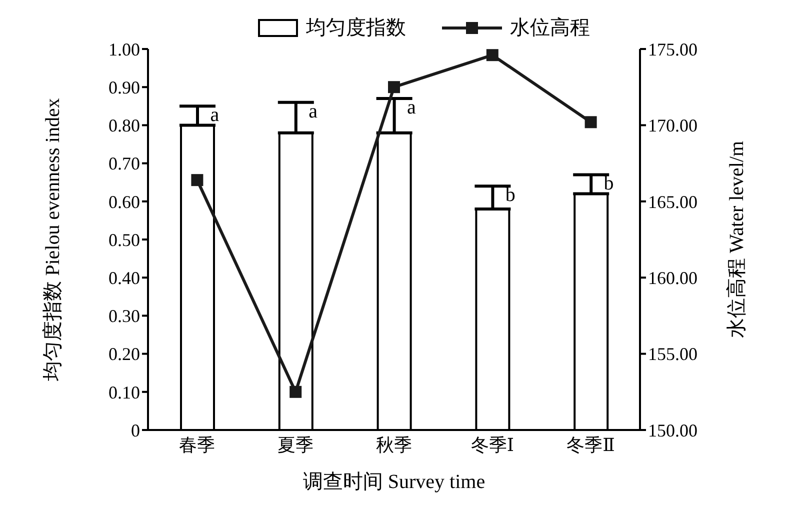 This screenshot has height=508, width=800. I want to click on y2-tick-label: 155.00, so click(673, 354).